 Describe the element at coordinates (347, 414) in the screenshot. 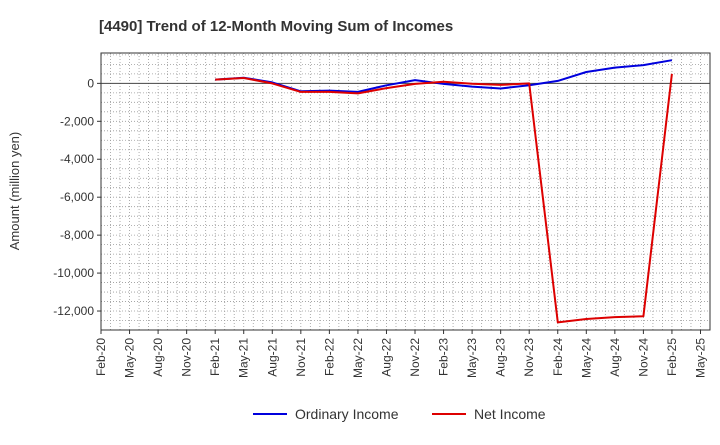

I see `legend-label-ordinary-income: Ordinary Income` at that location.